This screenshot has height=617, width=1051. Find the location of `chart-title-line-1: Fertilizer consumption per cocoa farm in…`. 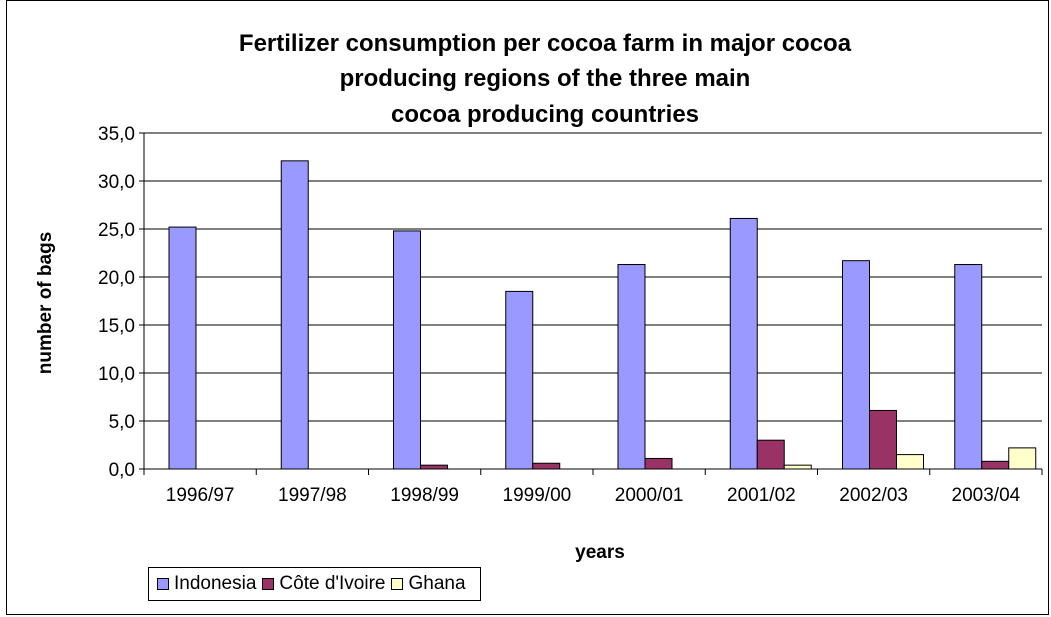

chart-title-line-1: Fertilizer consumption per cocoa farm in… is located at coordinates (545, 43).